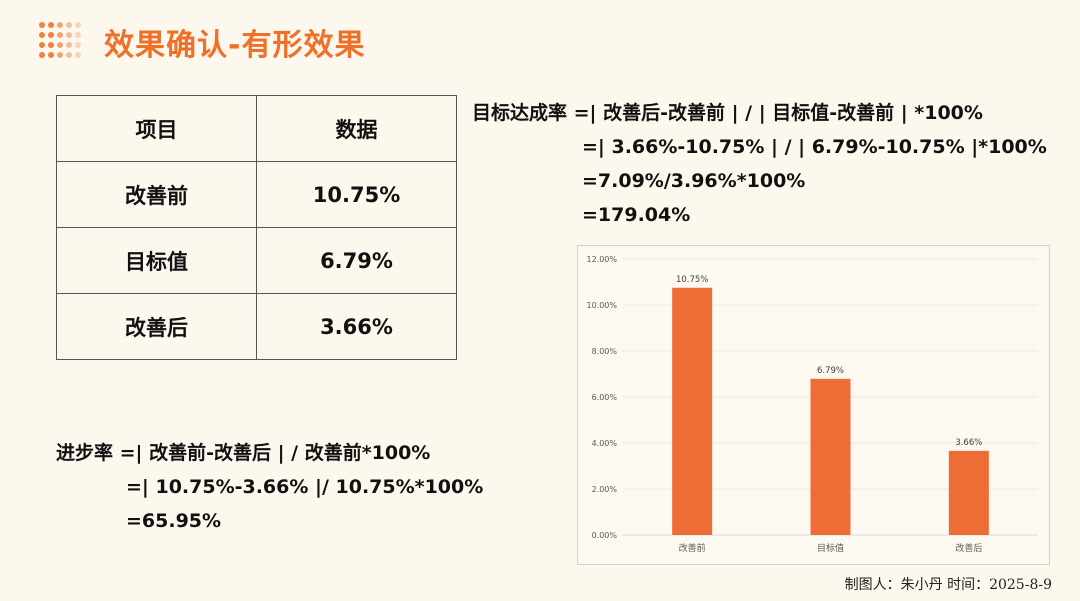 This screenshot has height=601, width=1080. What do you see at coordinates (605, 397) in the screenshot?
I see `y-tick-label: 6.00%` at bounding box center [605, 397].